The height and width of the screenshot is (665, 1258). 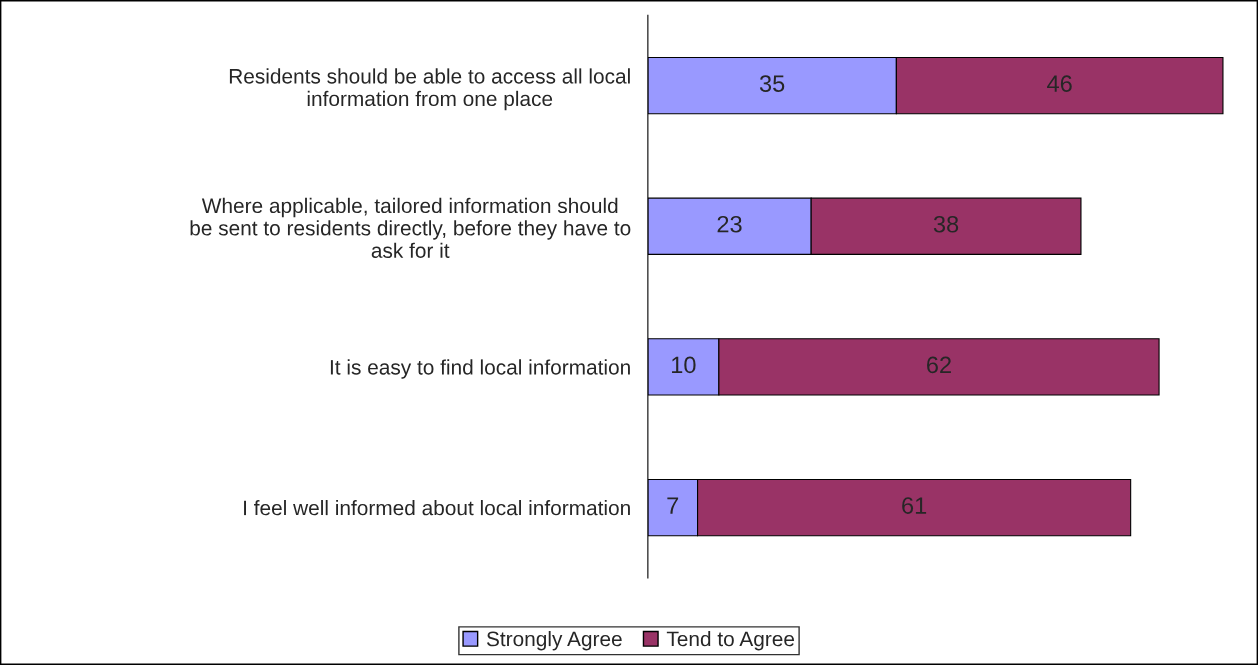 What do you see at coordinates (554, 641) in the screenshot?
I see `legend-label: Strongly Agree` at bounding box center [554, 641].